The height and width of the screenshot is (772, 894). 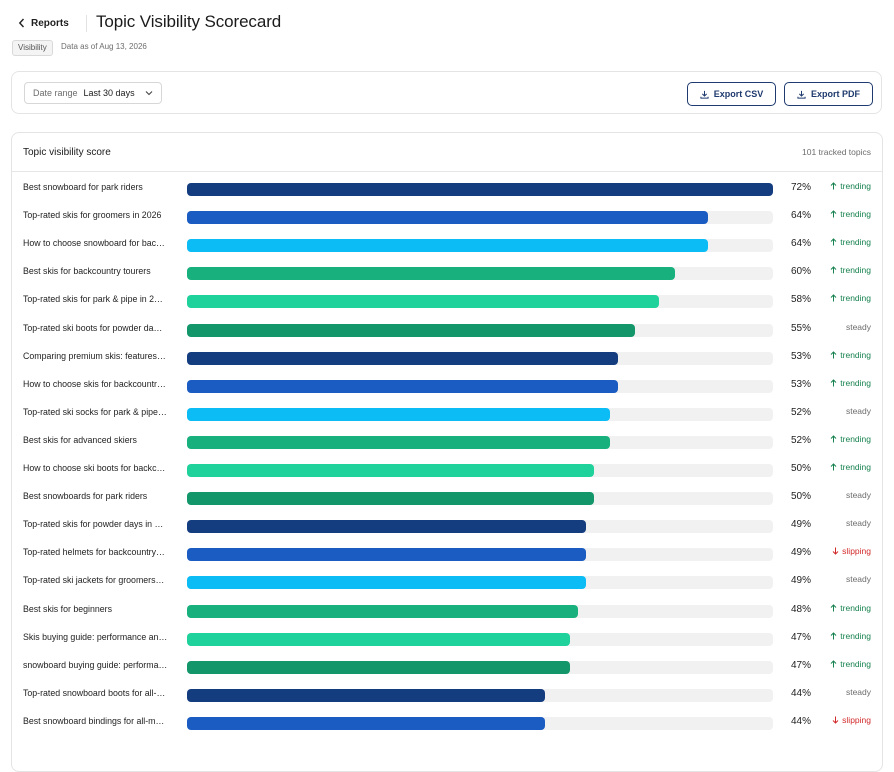 What do you see at coordinates (447, 498) in the screenshot?
I see `topic-row: Best snowboards for park riders 50% steady` at bounding box center [447, 498].